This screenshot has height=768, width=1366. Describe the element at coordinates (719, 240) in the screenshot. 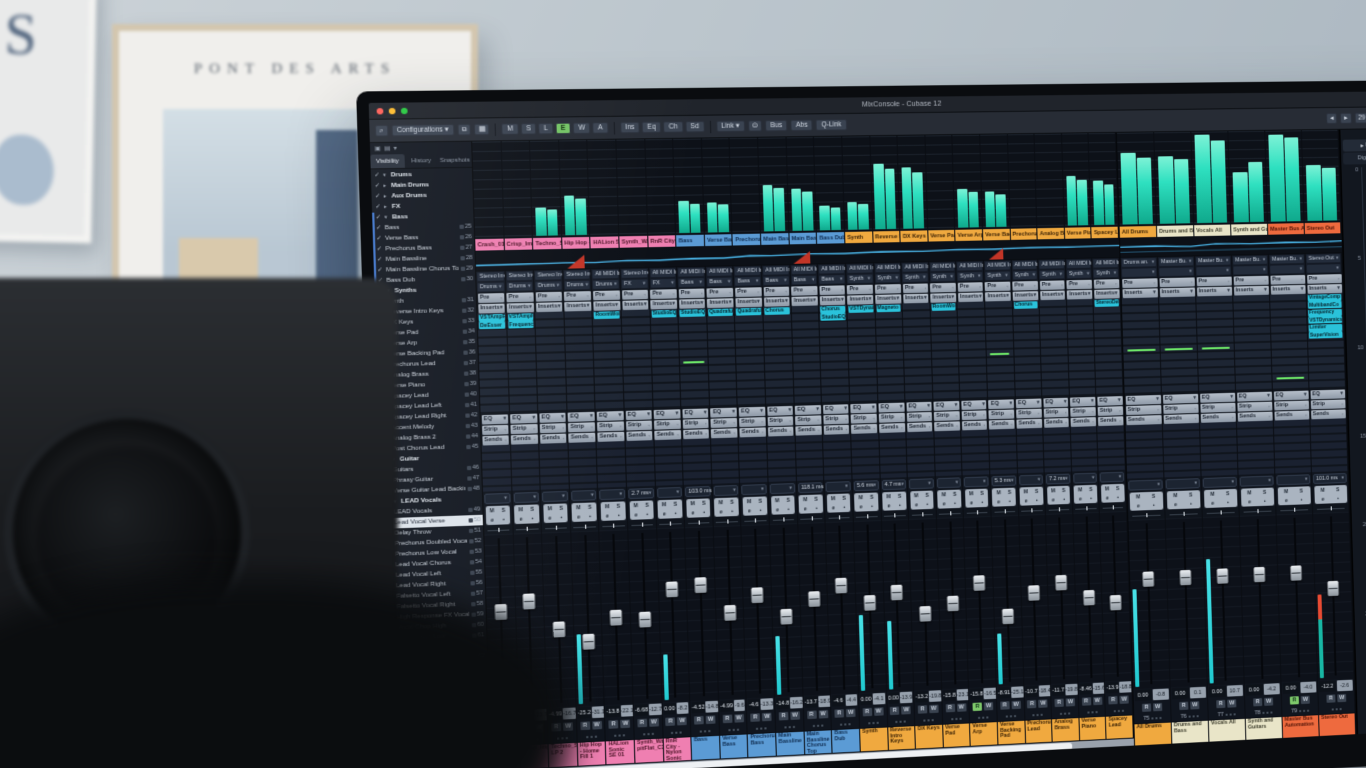

I see `channel-name-top: Verse Bass` at that location.